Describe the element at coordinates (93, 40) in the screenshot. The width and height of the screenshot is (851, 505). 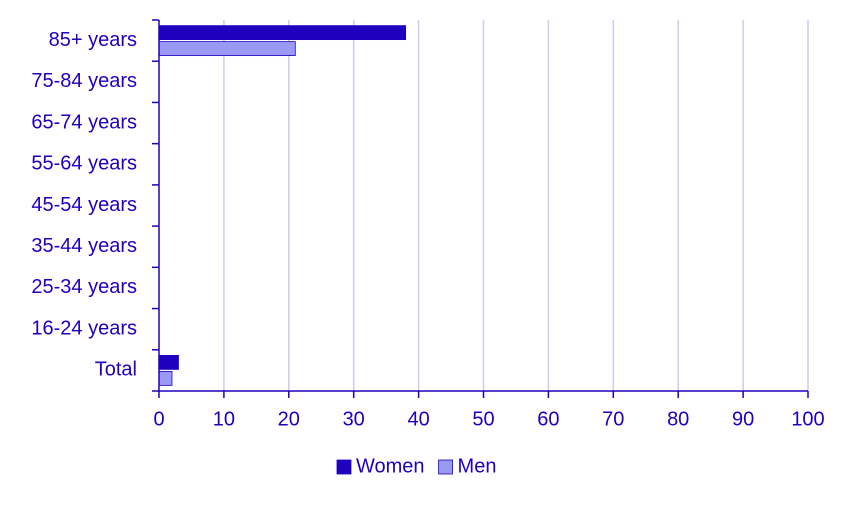
I see `y-tick-label: 85+ years` at that location.